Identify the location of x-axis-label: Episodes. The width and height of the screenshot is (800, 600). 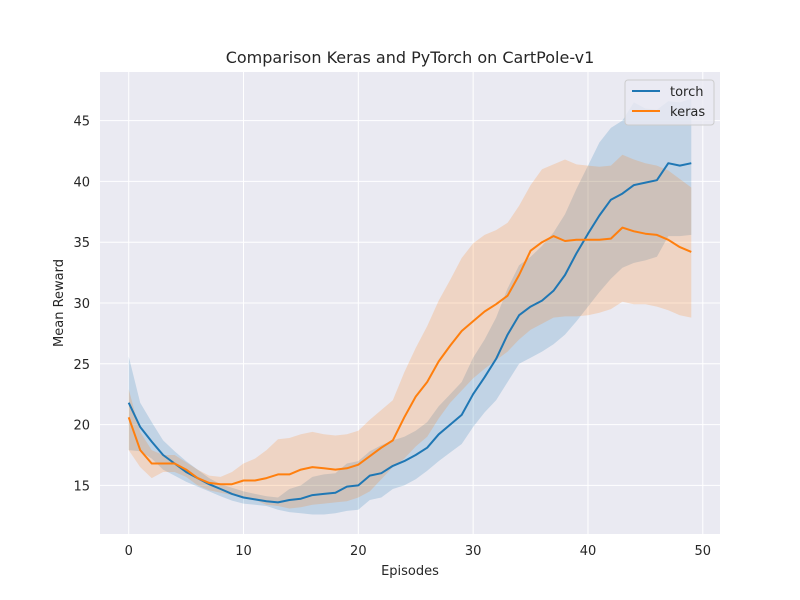
(410, 571).